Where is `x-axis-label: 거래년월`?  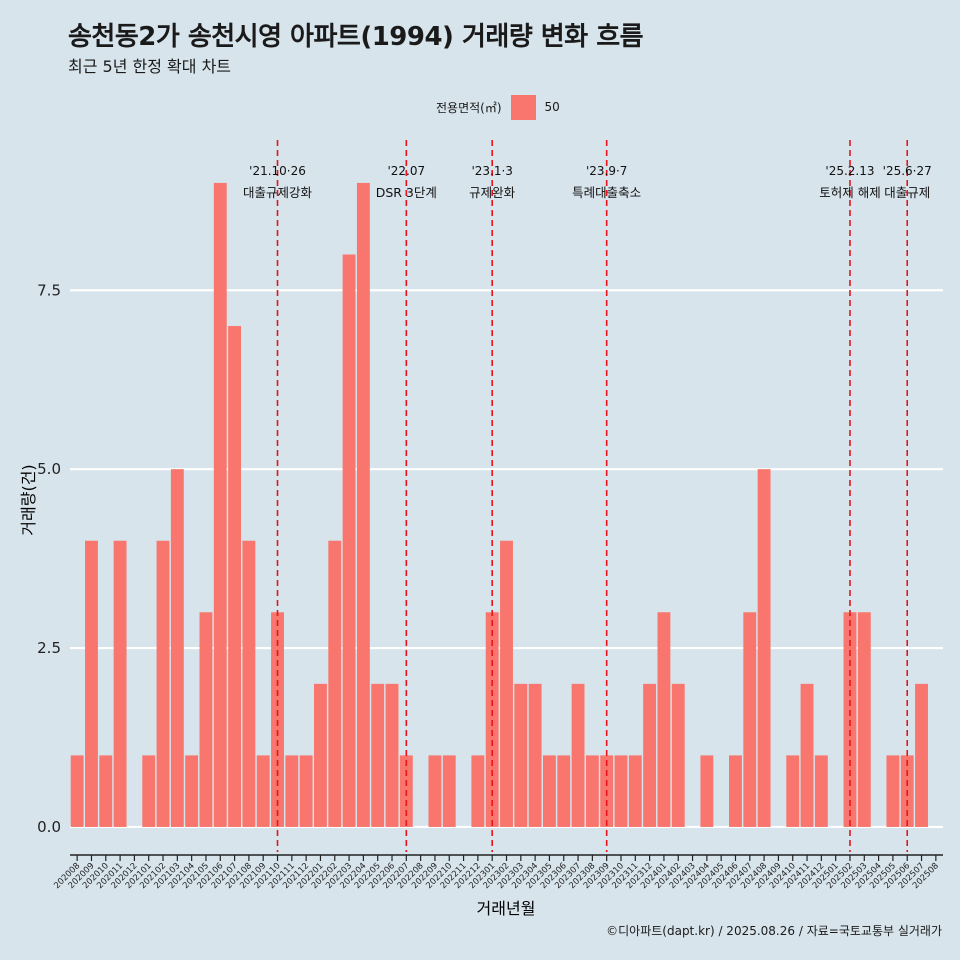 x-axis-label: 거래년월 is located at coordinates (506, 908).